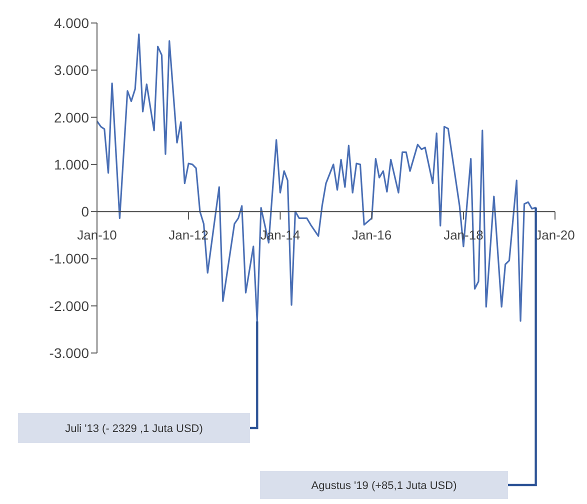 The width and height of the screenshot is (587, 504). What do you see at coordinates (72, 70) in the screenshot?
I see `y-tick-label: 3.000` at bounding box center [72, 70].